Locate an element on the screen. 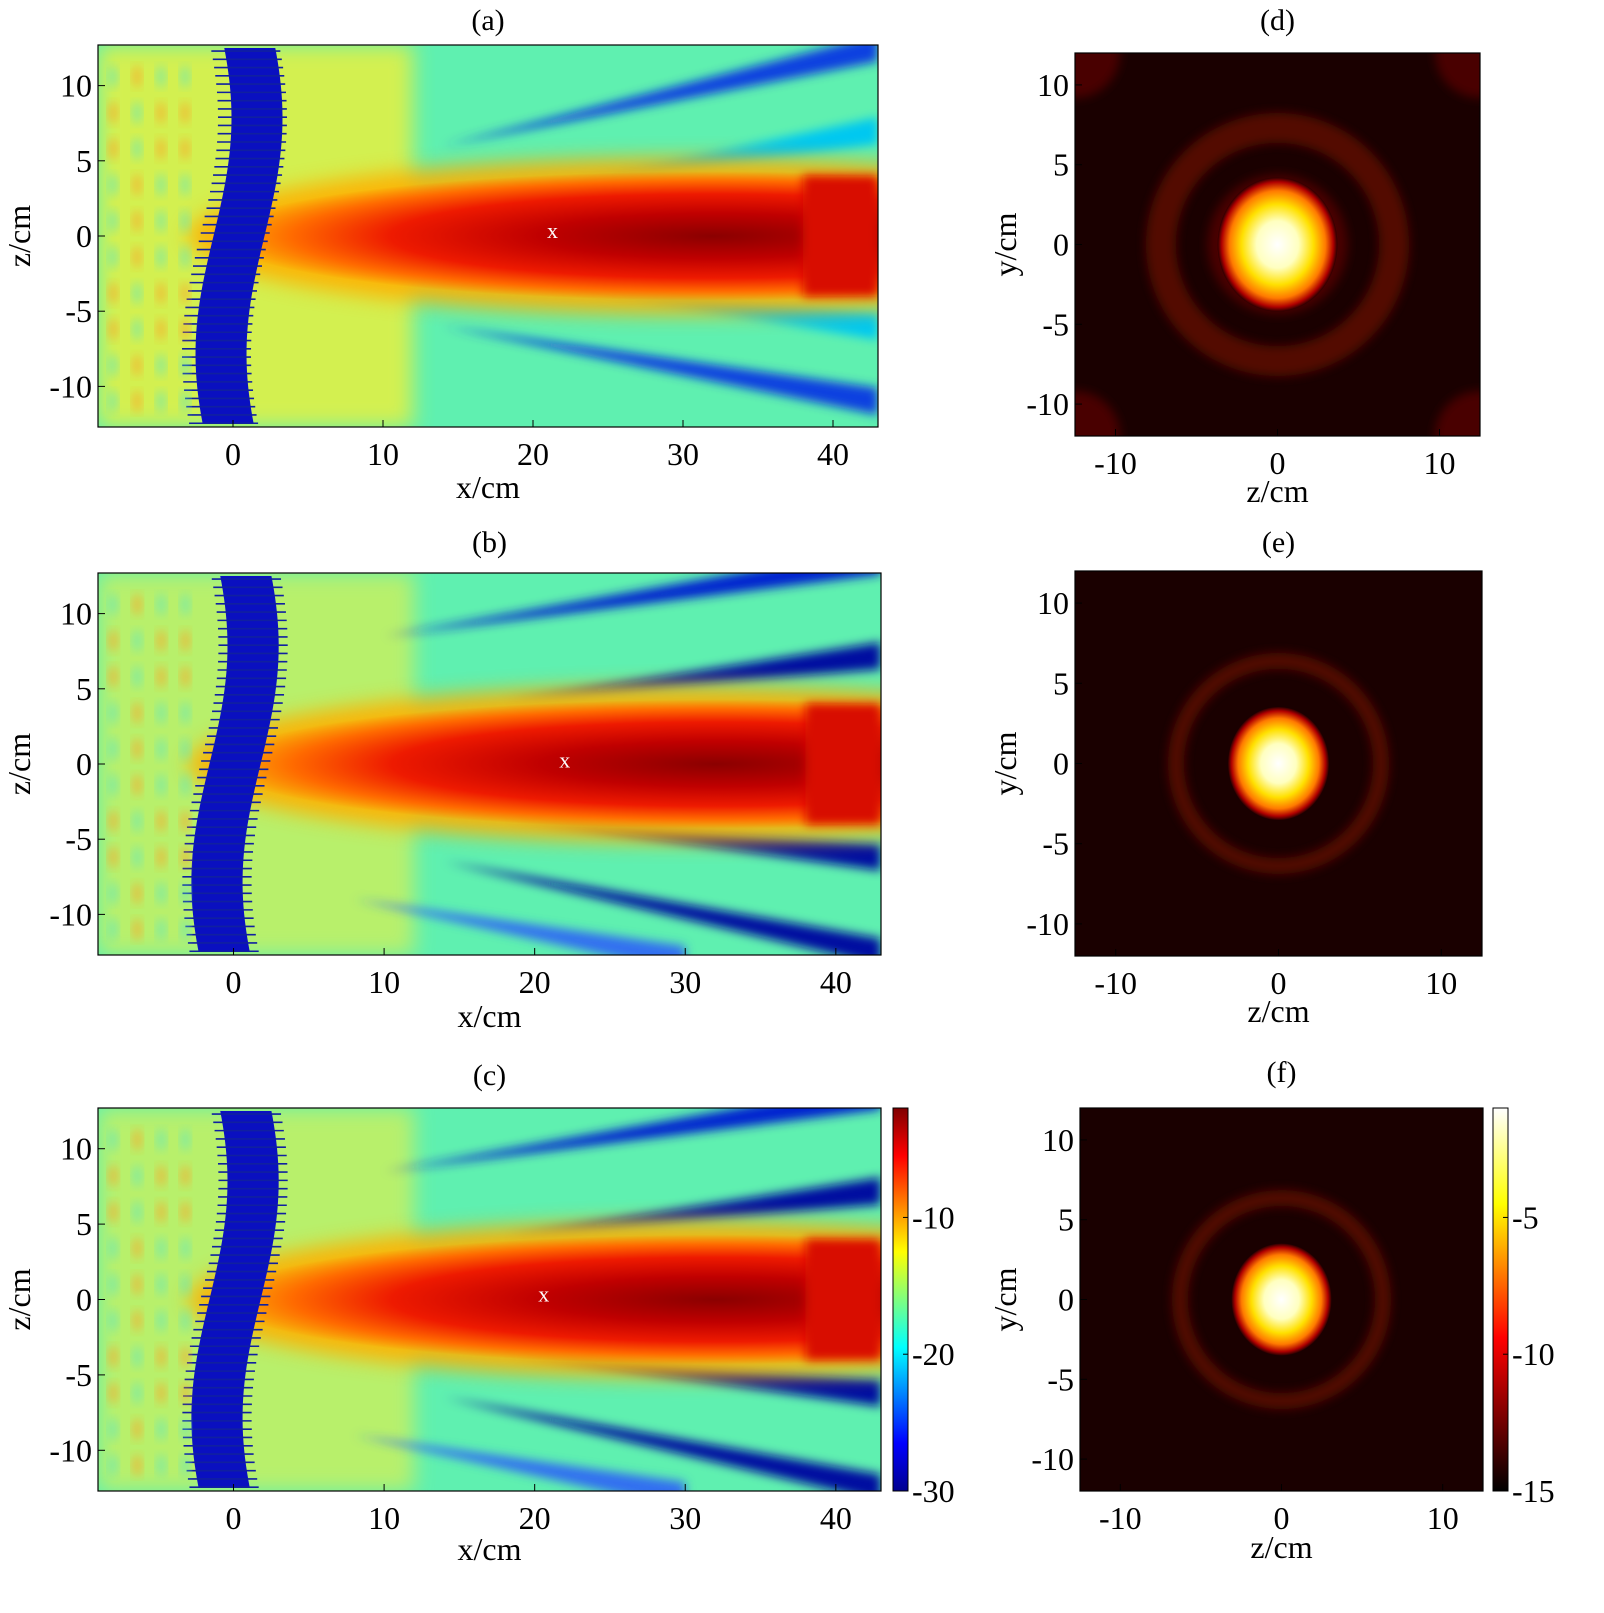  panel-title: (a) is located at coordinates (487, 20).